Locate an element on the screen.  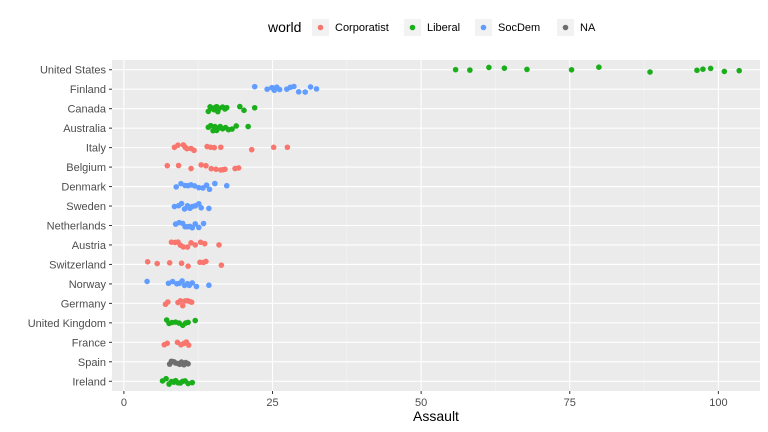
legend-swatch-liberal is located at coordinates (412, 27).